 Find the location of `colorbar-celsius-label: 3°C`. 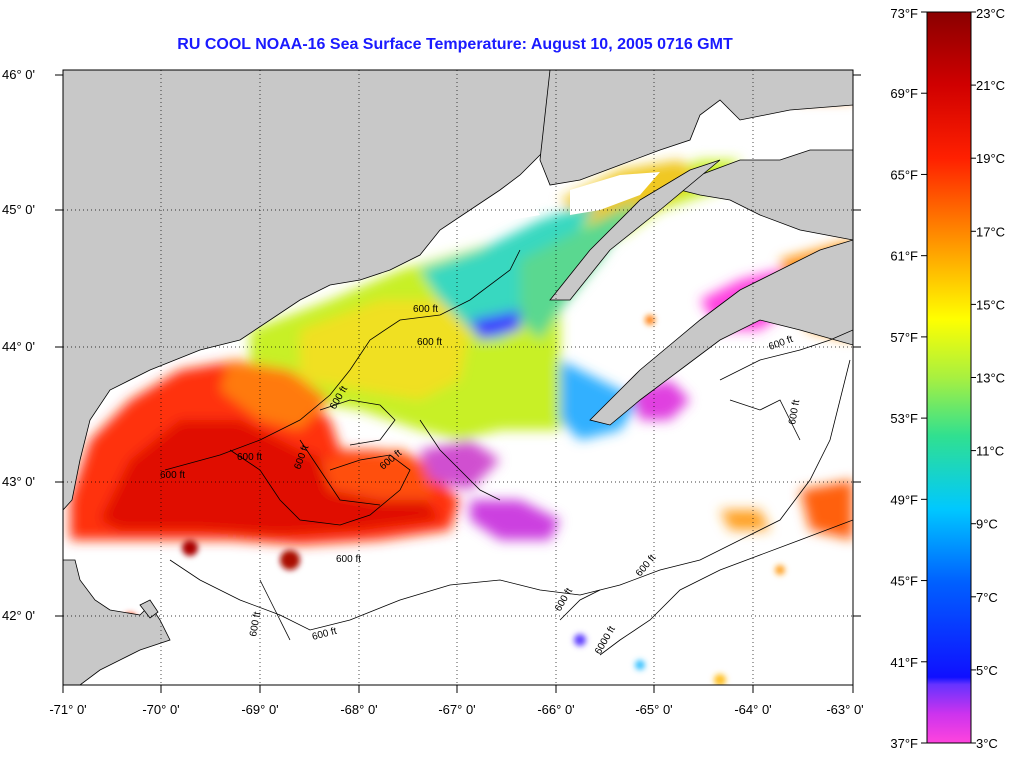

colorbar-celsius-label: 3°C is located at coordinates (987, 743).